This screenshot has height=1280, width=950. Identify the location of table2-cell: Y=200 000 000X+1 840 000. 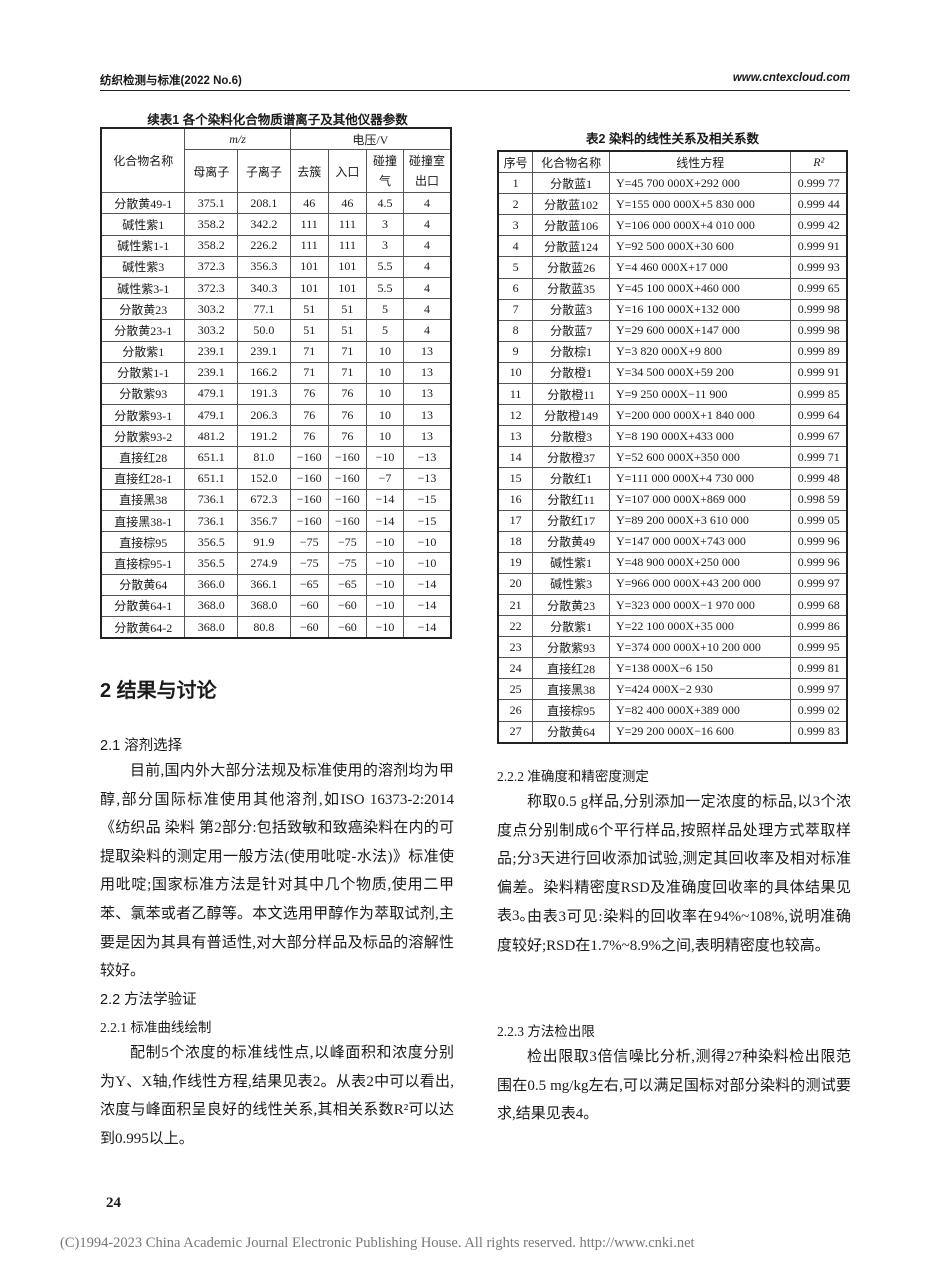
(700, 415).